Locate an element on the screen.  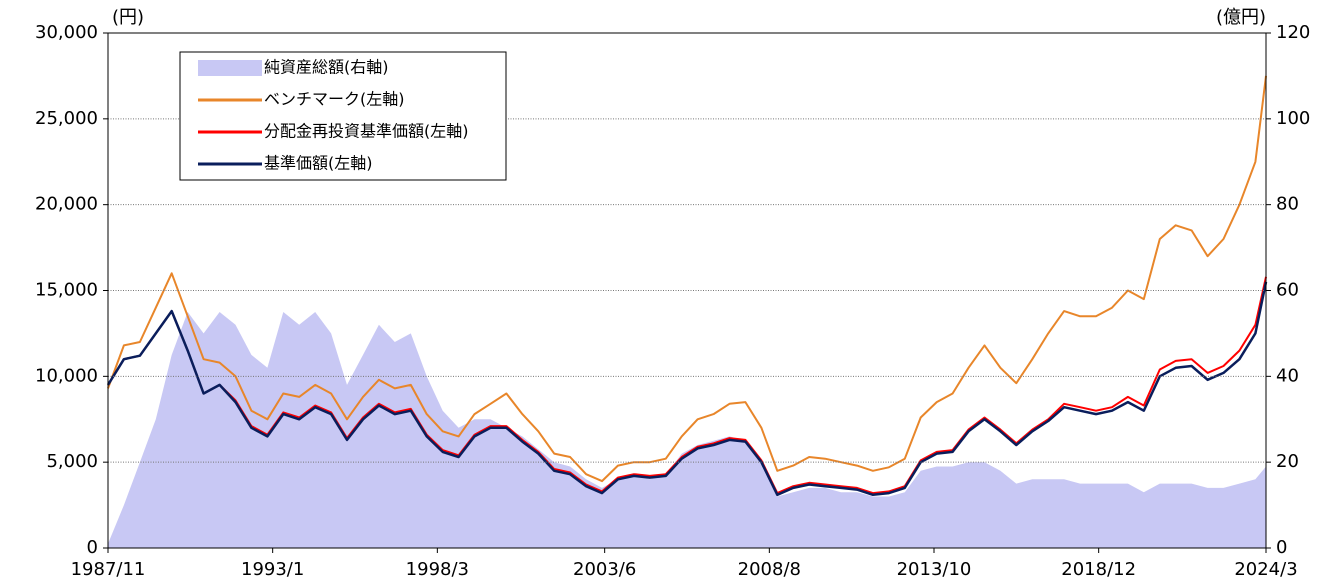
x-tick-label: 1987/11 is located at coordinates (108, 569).